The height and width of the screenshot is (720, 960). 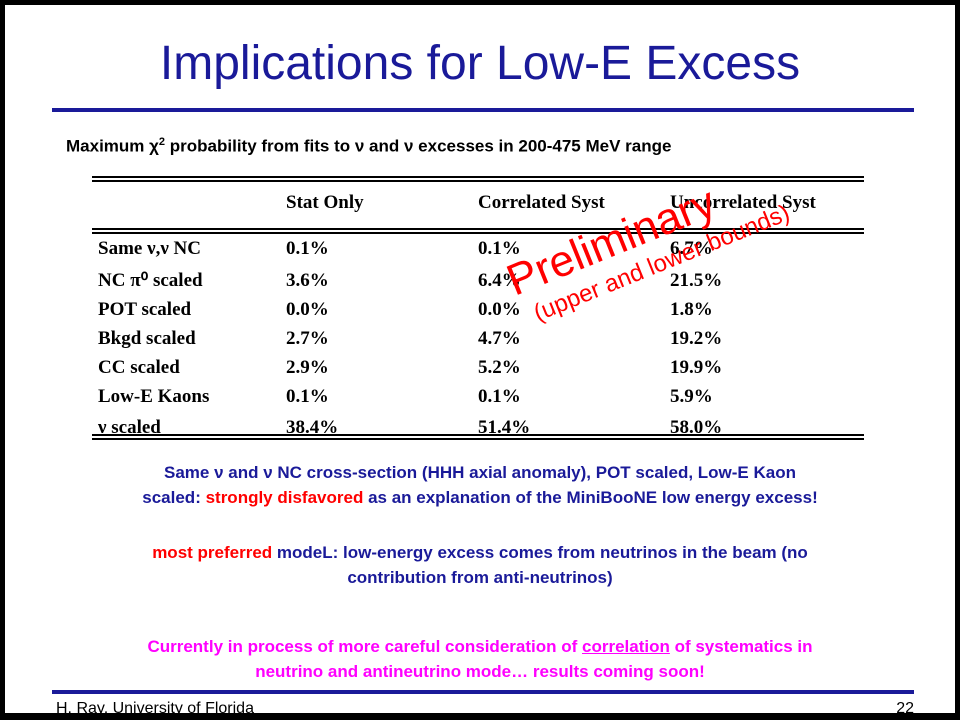 I want to click on table-row: Bkgd scaled 2.7% 4.7% 19.2%, so click(x=478, y=338).